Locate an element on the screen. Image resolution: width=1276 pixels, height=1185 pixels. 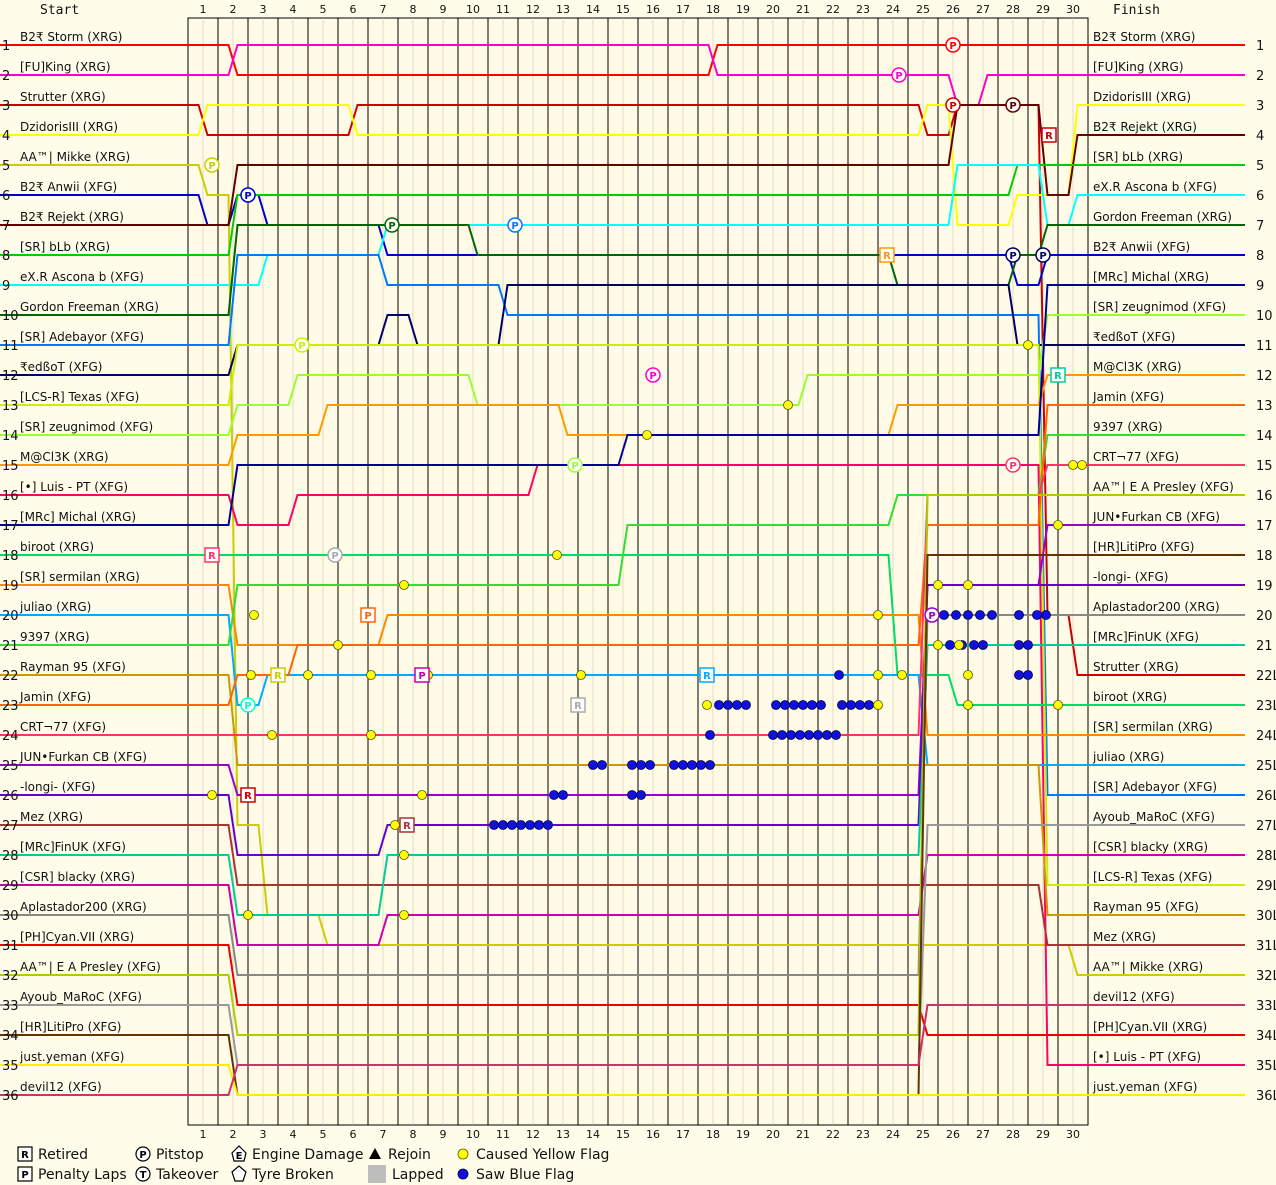
legend-item: P Pitstop is located at coordinates (169, 1154).